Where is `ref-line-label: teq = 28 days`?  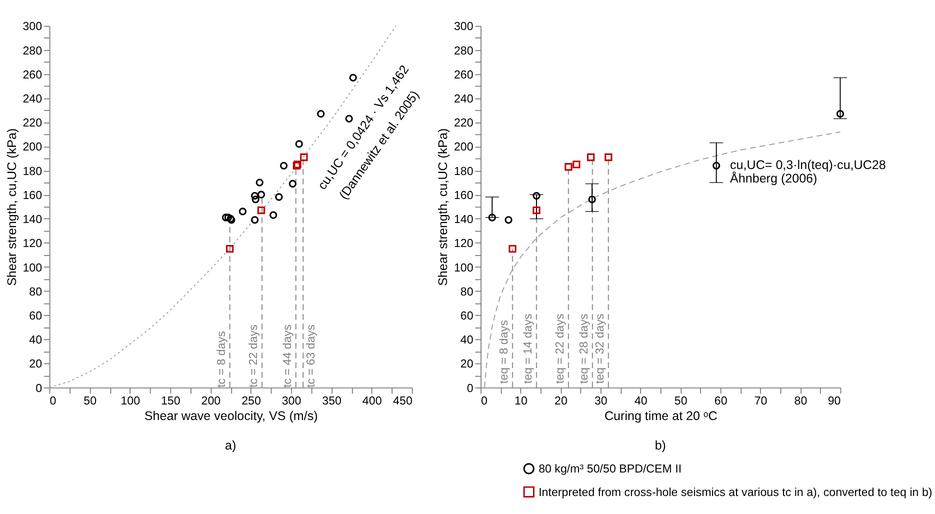
ref-line-label: teq = 28 days is located at coordinates (584, 348).